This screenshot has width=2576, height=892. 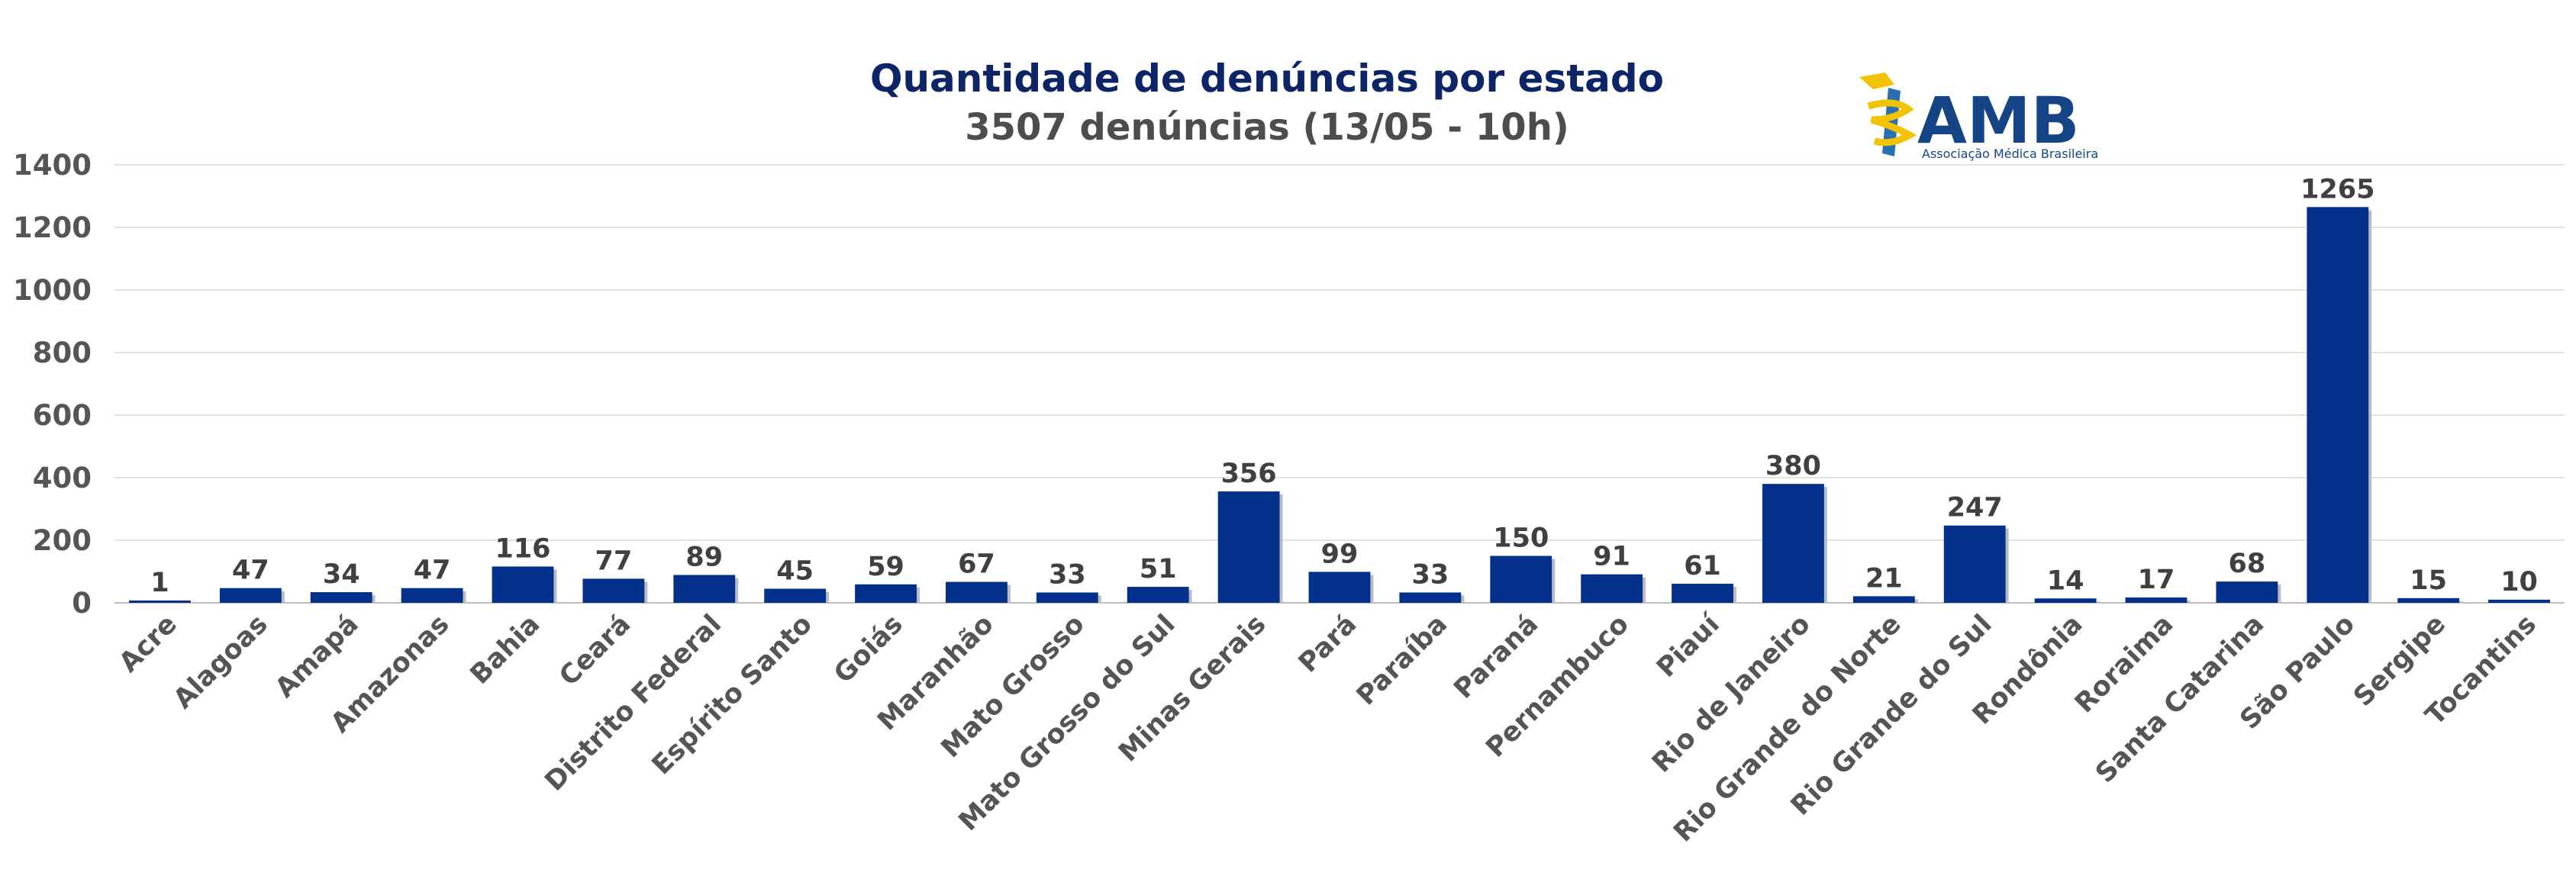 What do you see at coordinates (52, 228) in the screenshot?
I see `y-tick-label: 1200` at bounding box center [52, 228].